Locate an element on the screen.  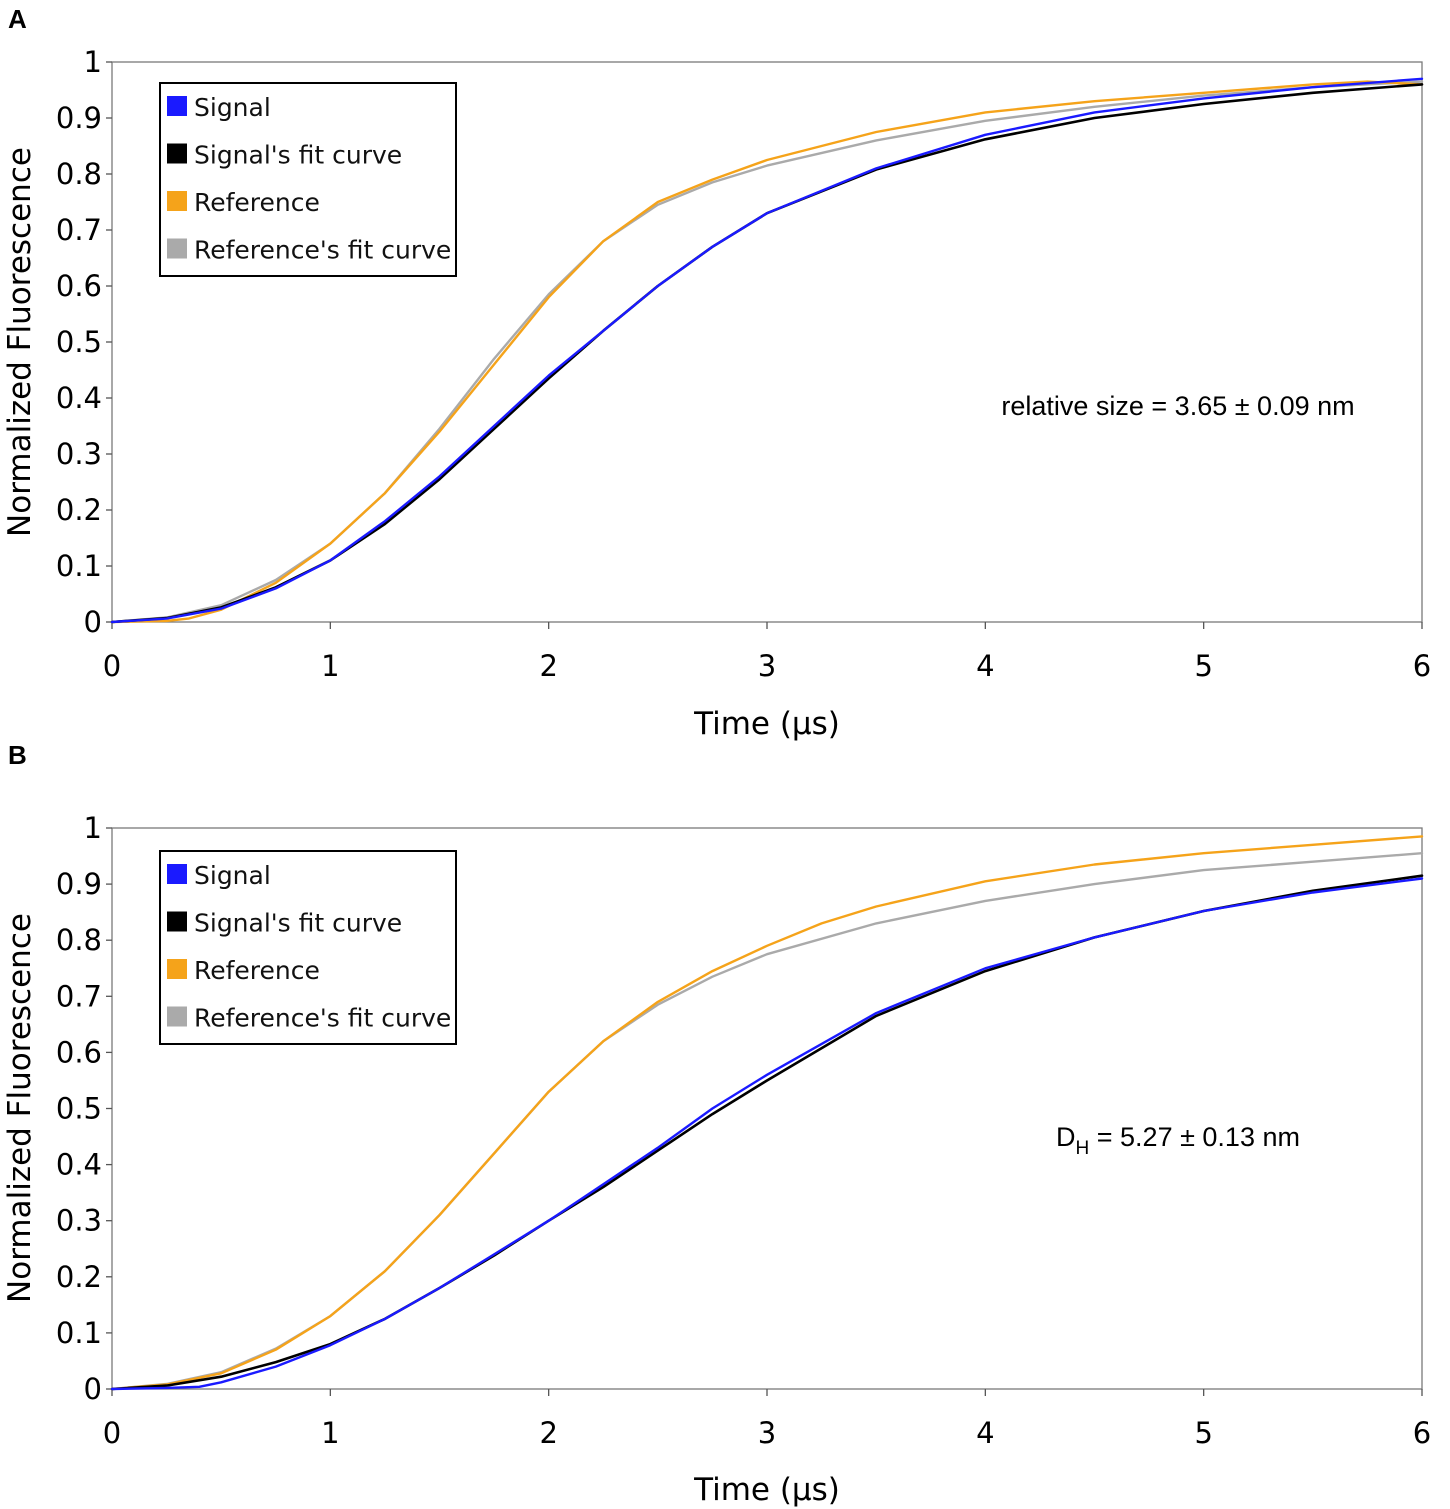
panel-b-y-tick-label: 0.2 is located at coordinates (79, 1277).